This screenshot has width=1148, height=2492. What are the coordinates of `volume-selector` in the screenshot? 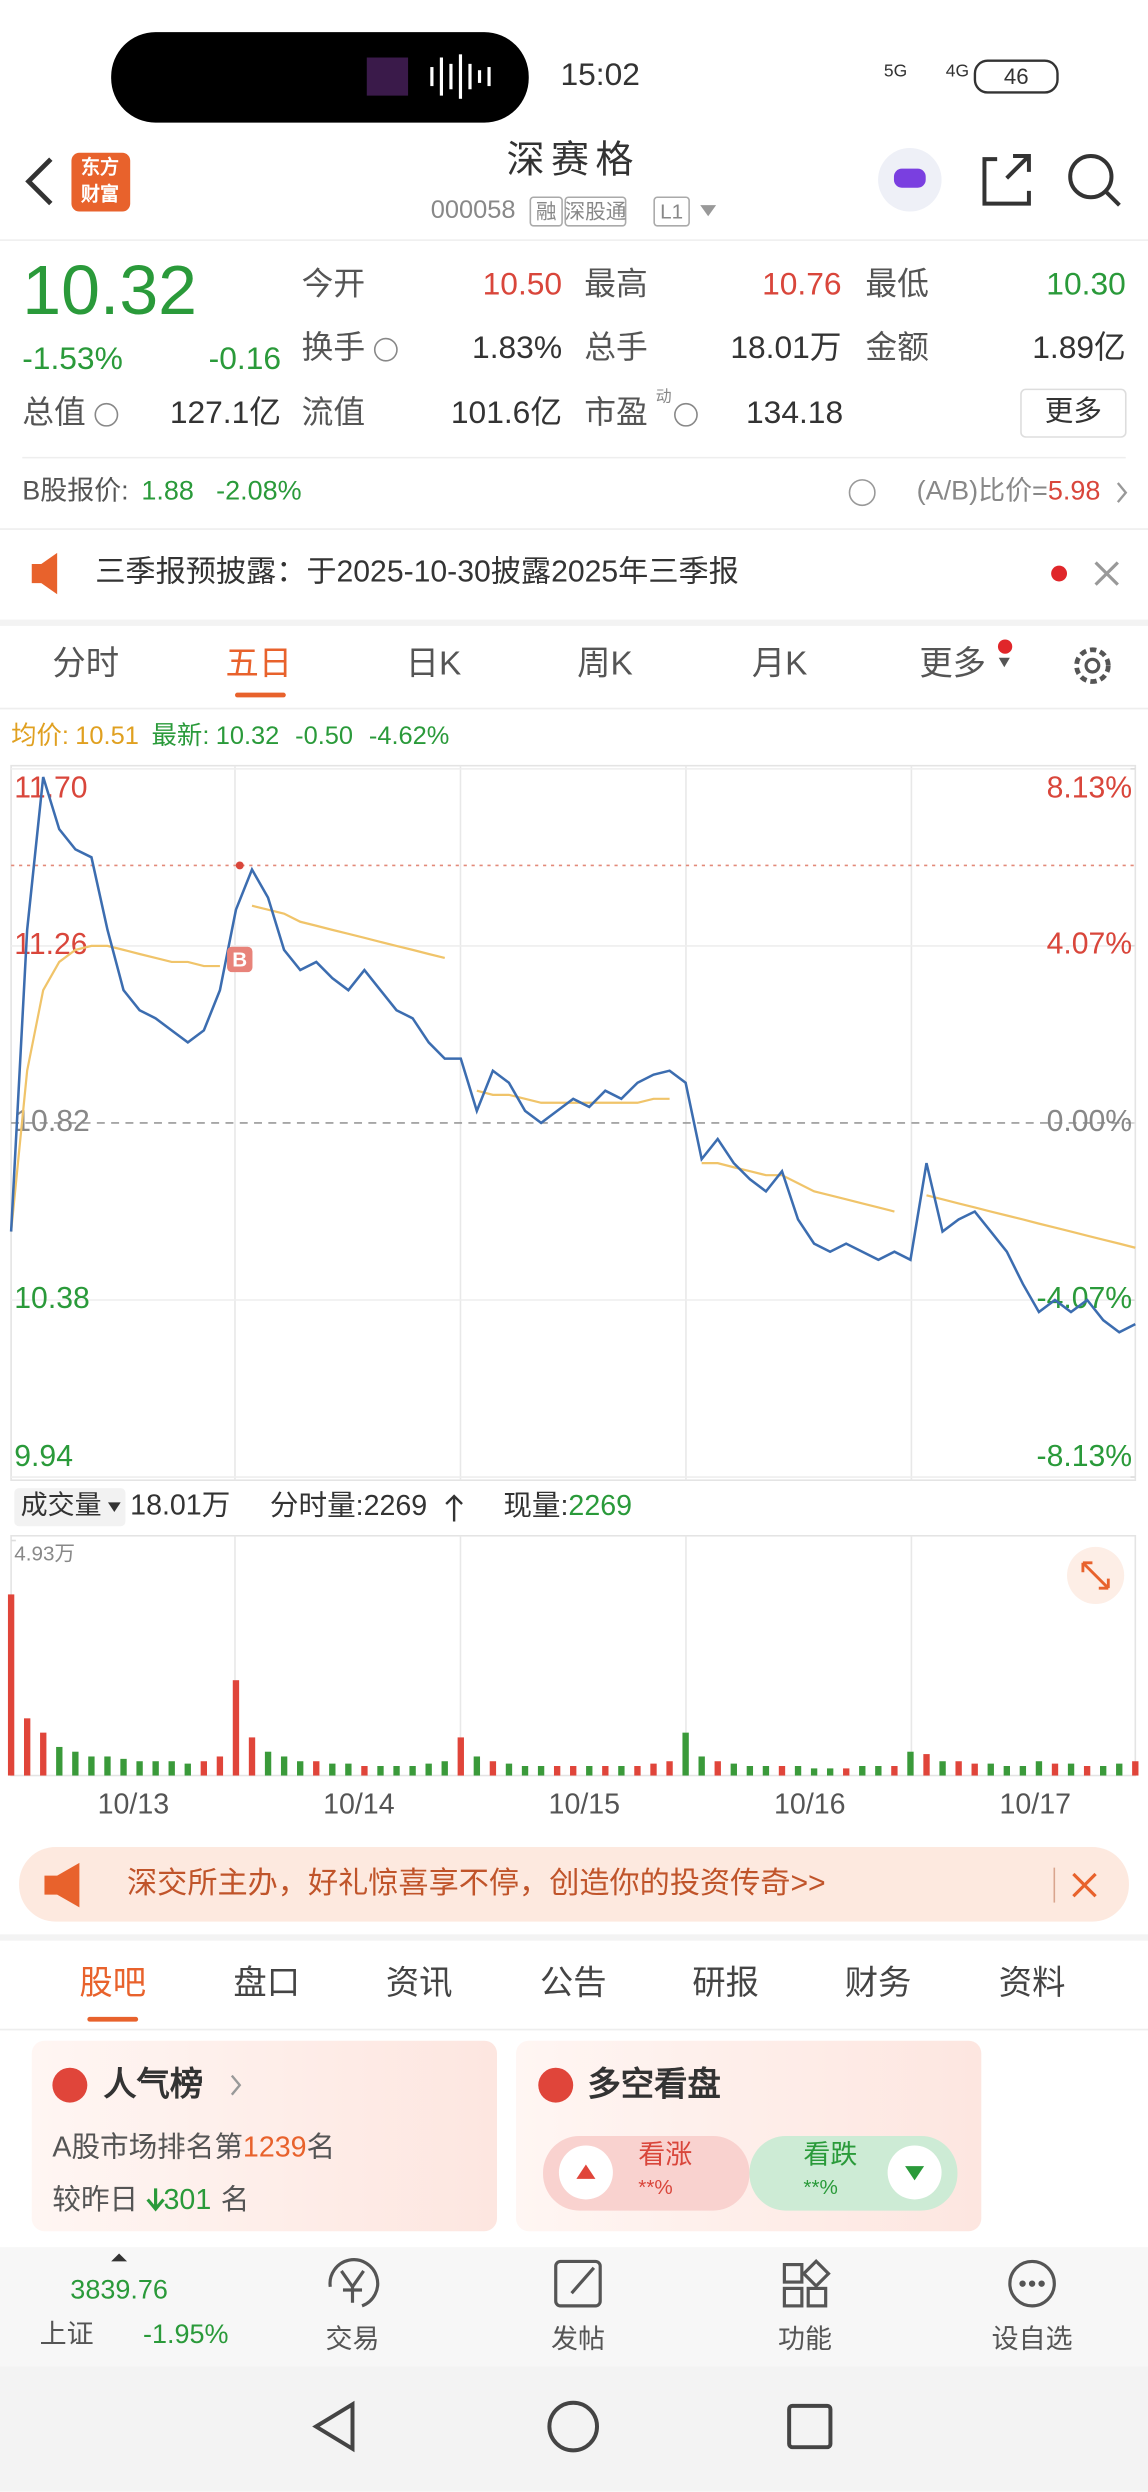 It's located at (70, 1507).